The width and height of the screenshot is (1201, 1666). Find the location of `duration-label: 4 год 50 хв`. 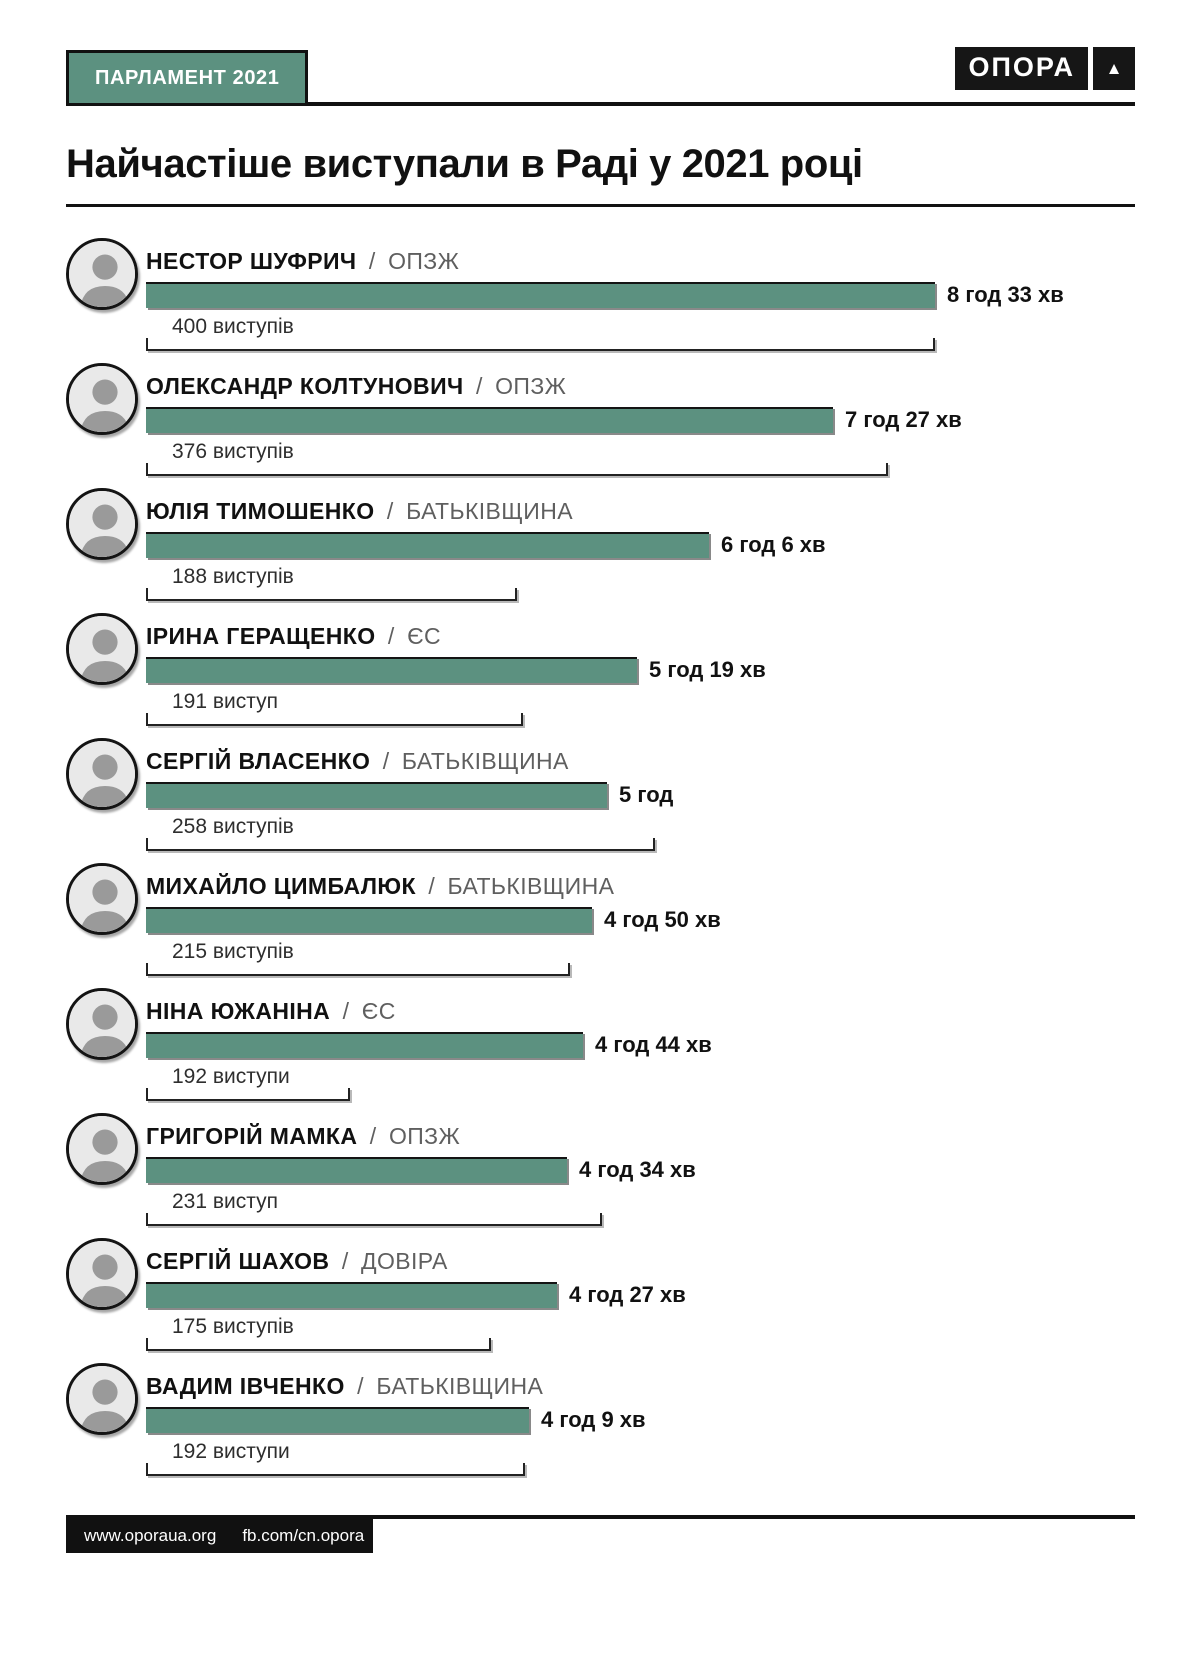

duration-label: 4 год 50 хв is located at coordinates (662, 919).